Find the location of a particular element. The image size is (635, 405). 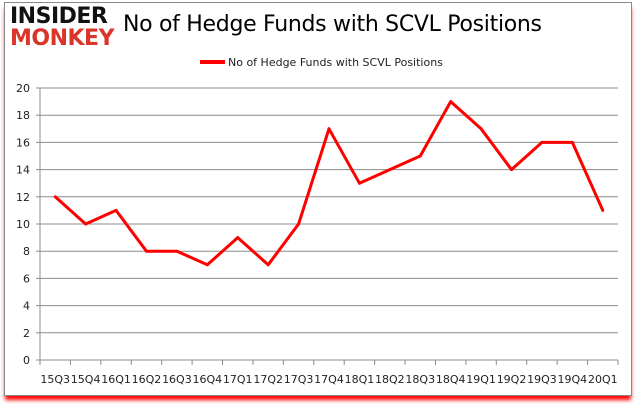

y-tick-label: 12 is located at coordinates (23, 197).